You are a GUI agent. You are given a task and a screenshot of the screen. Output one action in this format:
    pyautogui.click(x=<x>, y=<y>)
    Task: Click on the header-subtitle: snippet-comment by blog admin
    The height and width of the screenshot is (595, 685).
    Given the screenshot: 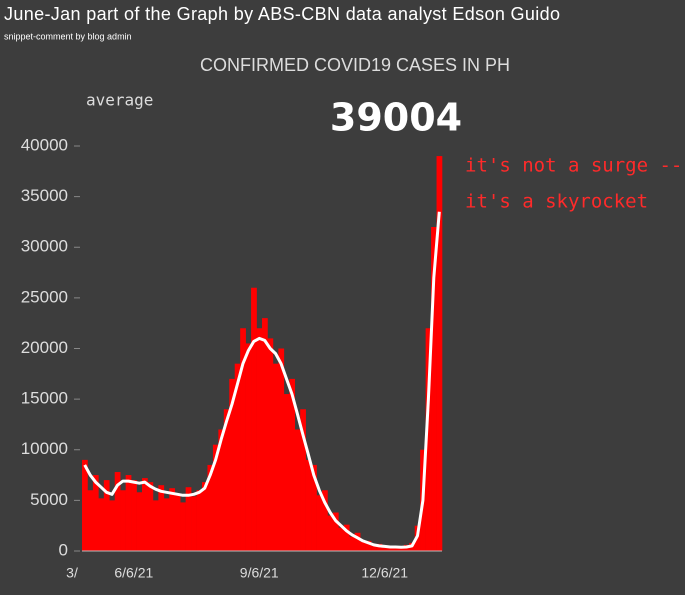 What is the action you would take?
    pyautogui.click(x=68, y=36)
    